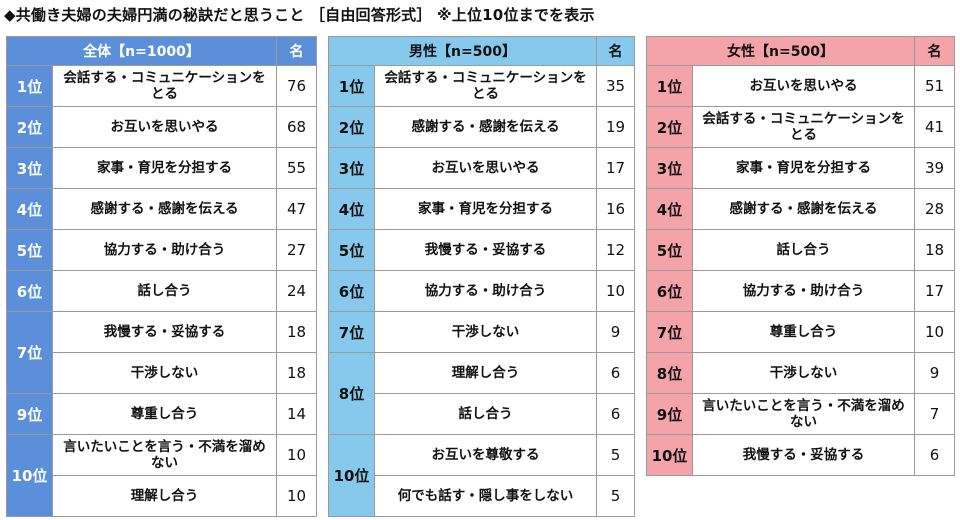 This screenshot has width=960, height=520. I want to click on table-row: 干渉しない 18, so click(162, 373).